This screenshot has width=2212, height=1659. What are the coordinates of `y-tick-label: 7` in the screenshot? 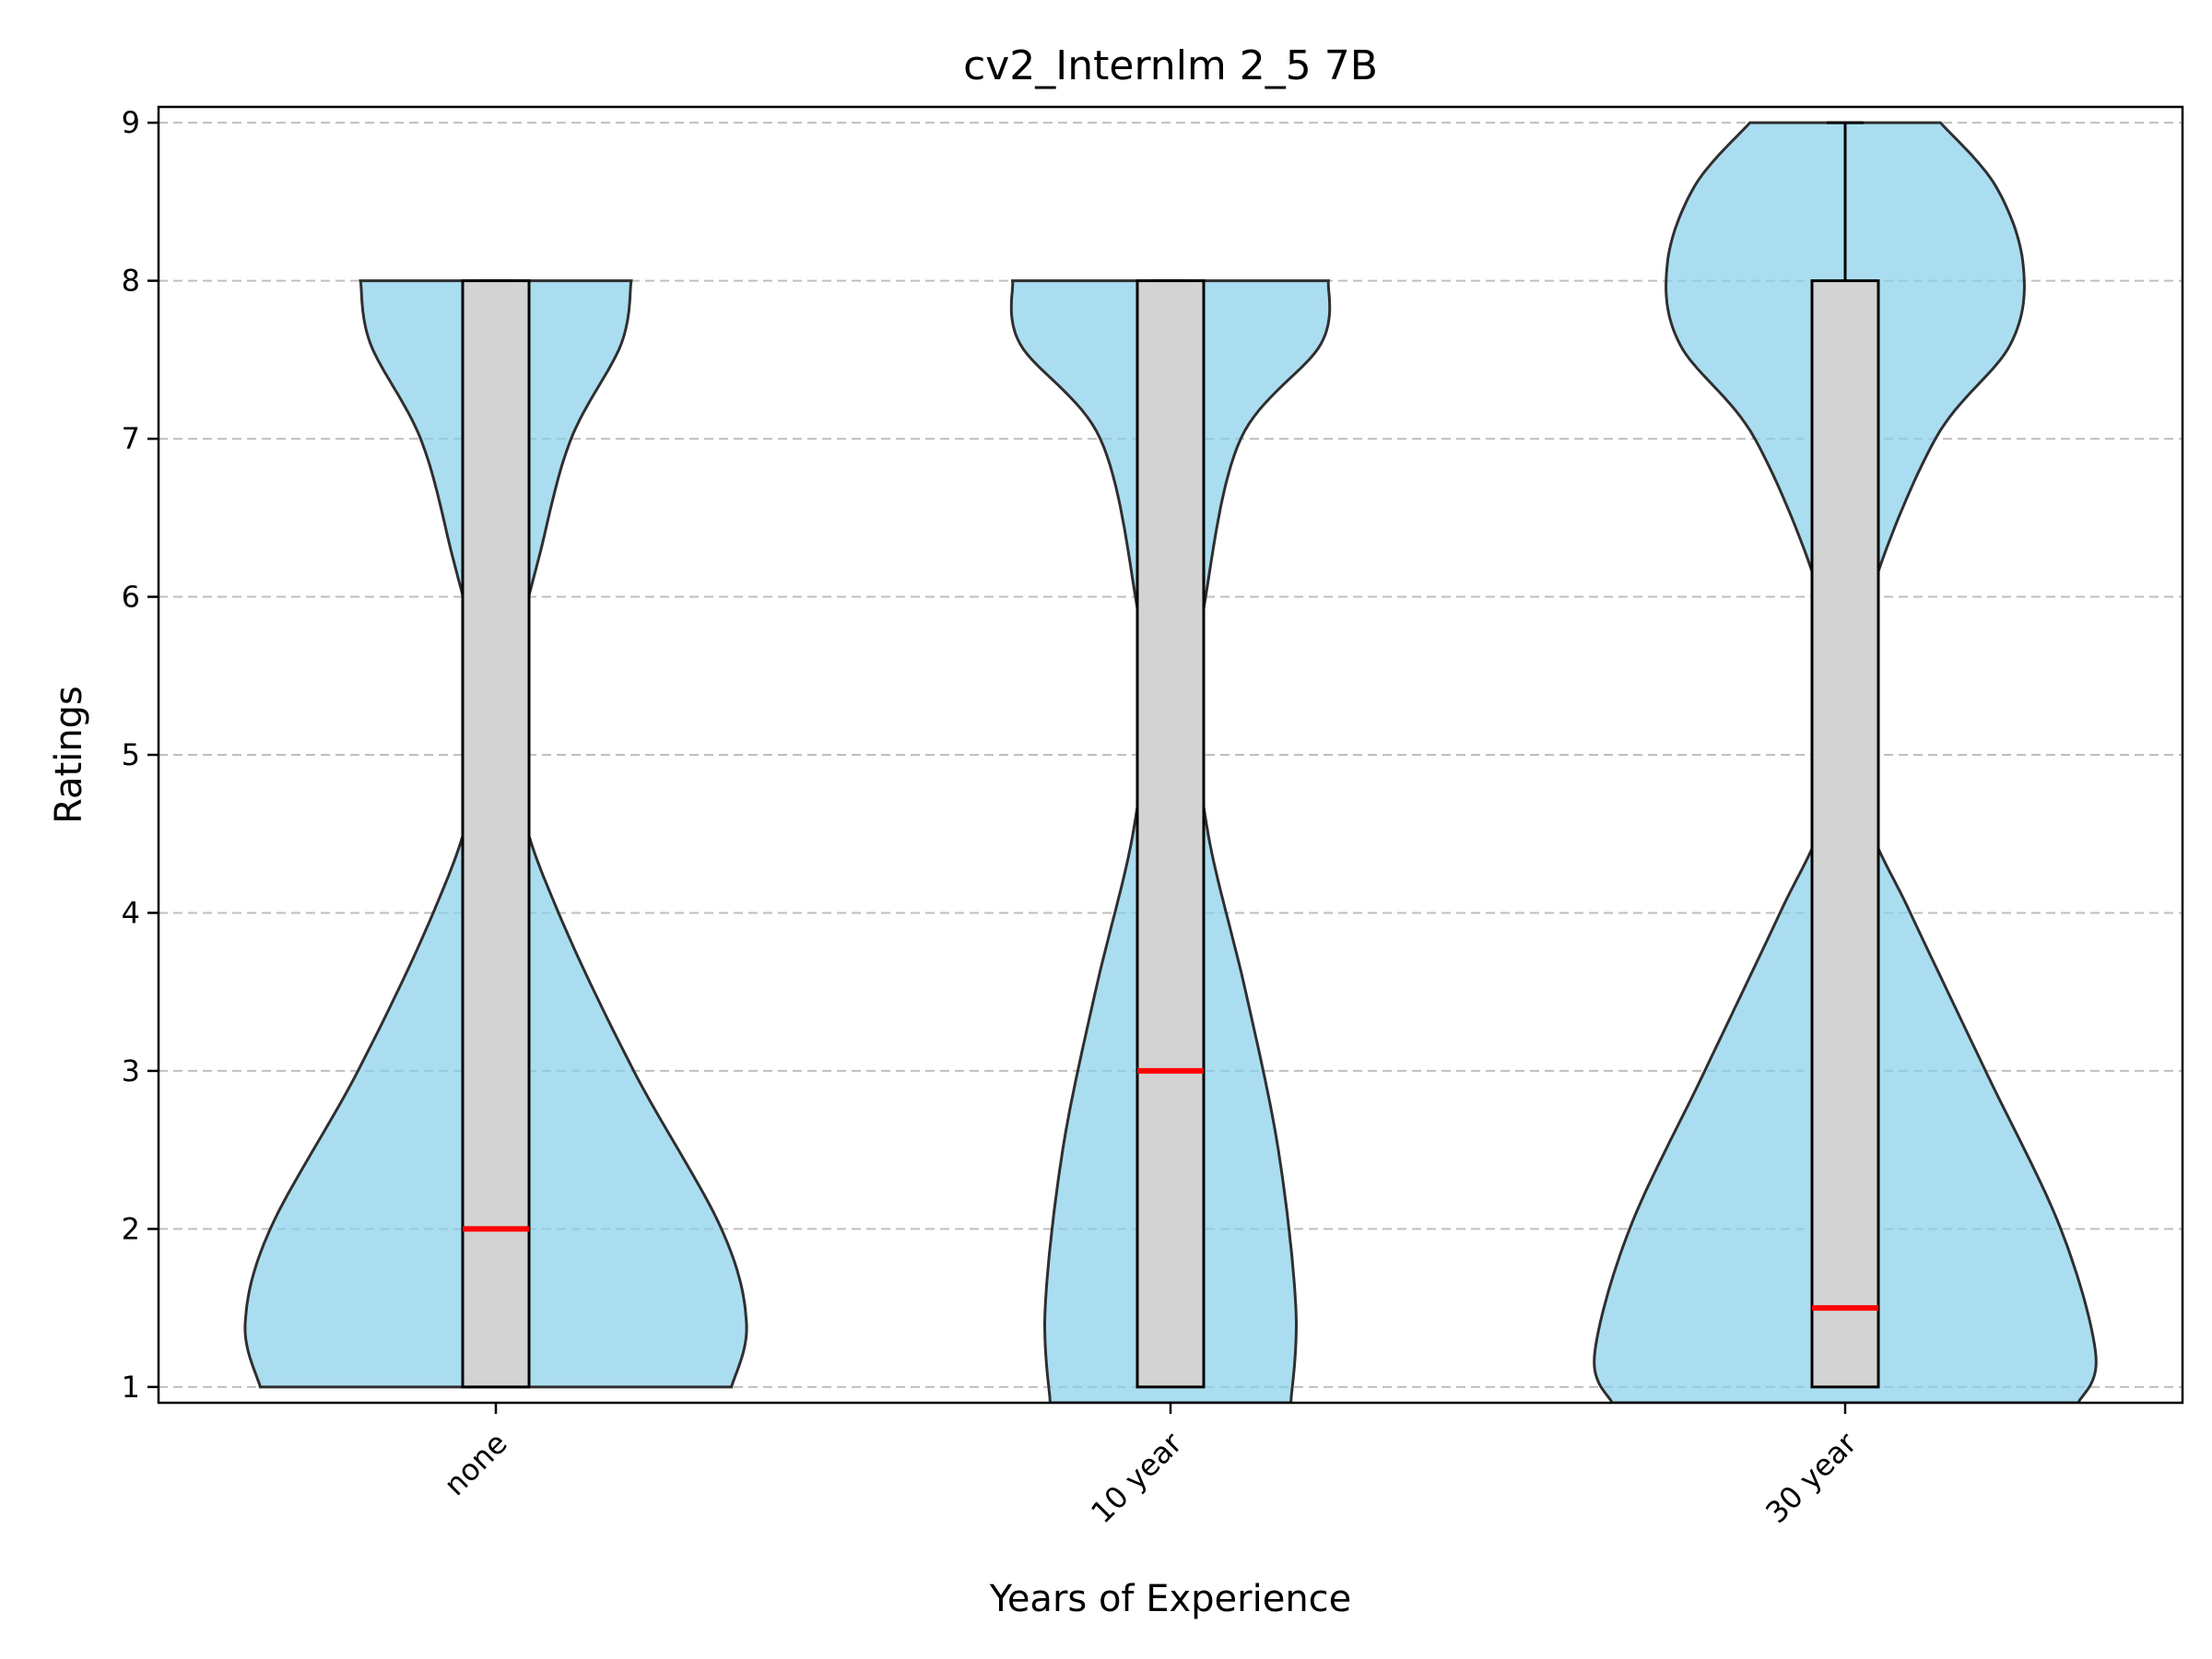 It's located at (131, 438).